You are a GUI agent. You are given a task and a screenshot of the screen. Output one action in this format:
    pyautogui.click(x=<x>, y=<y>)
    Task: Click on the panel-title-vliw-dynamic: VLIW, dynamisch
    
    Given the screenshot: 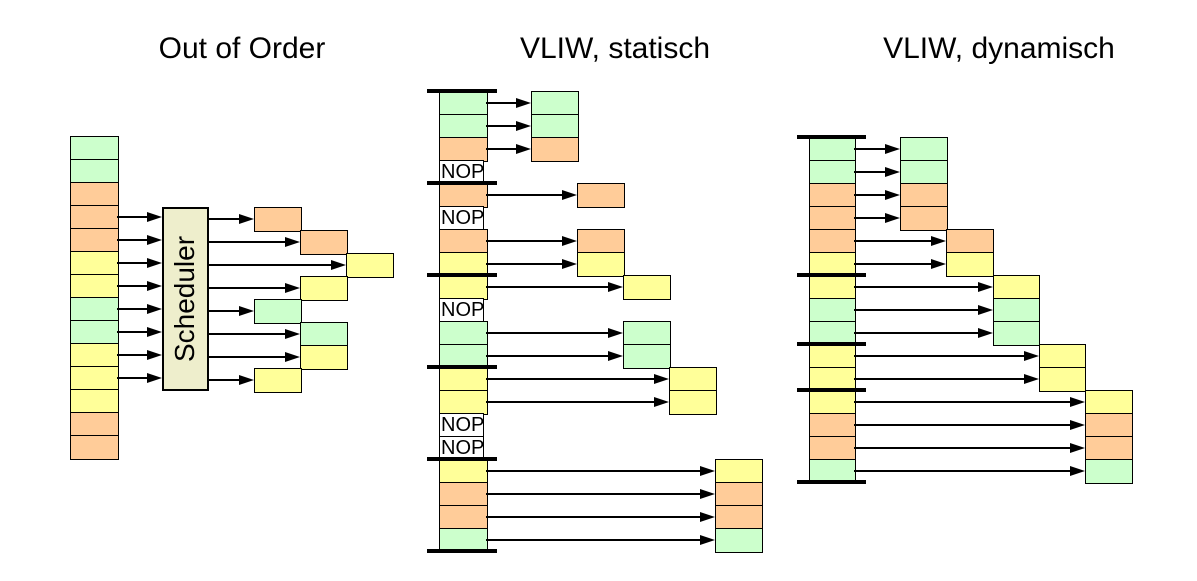 What is the action you would take?
    pyautogui.click(x=999, y=48)
    